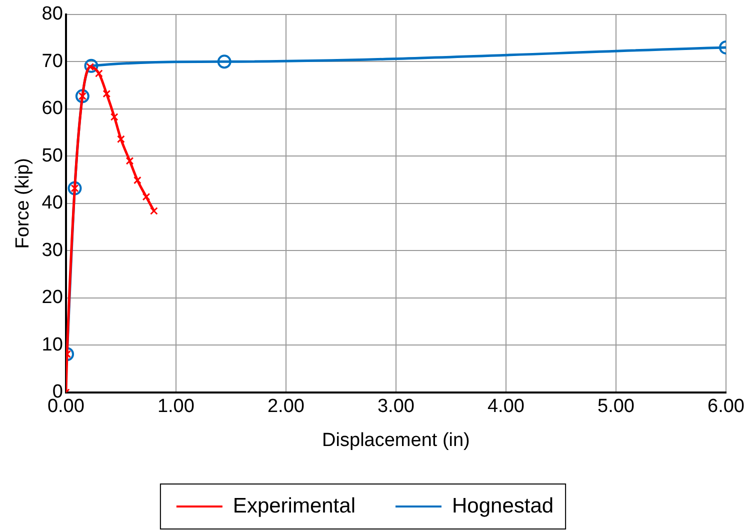  Describe the element at coordinates (615, 407) in the screenshot. I see `x-tick-label: 5.00` at that location.